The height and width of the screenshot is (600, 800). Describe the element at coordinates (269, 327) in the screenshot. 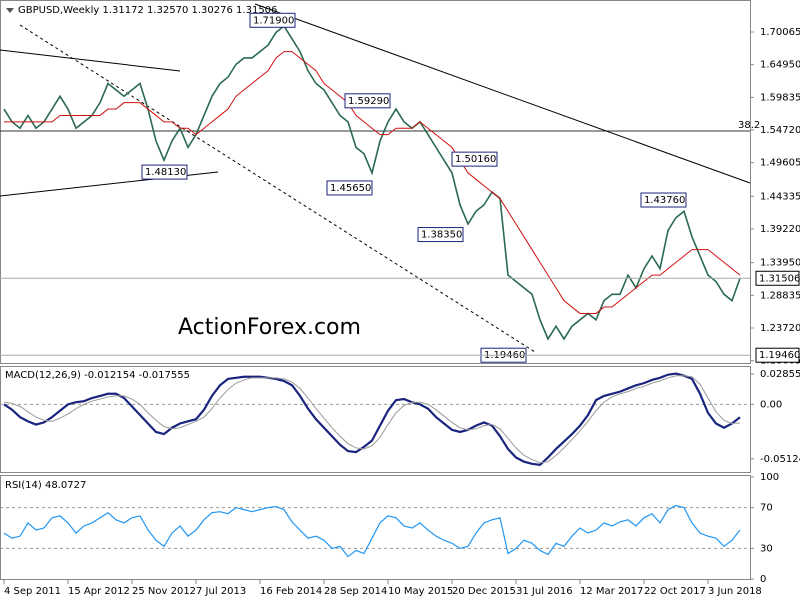

I see `watermark: ActionForex.com` at that location.